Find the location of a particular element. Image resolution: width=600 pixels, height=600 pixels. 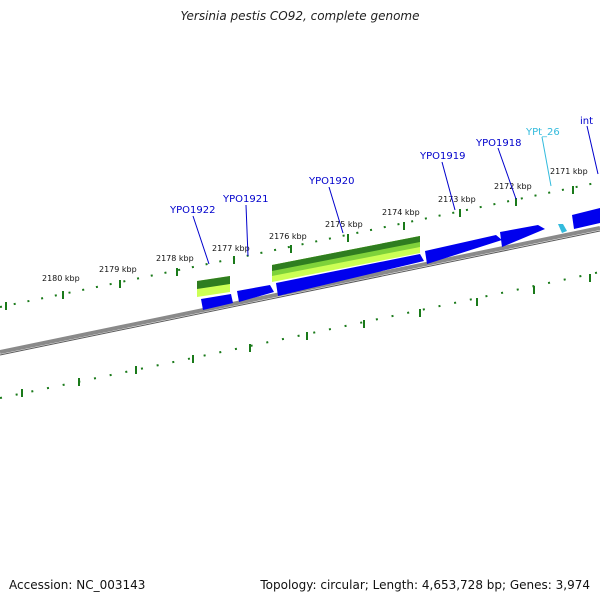

tick-label: 2176 kbp is located at coordinates (288, 236).